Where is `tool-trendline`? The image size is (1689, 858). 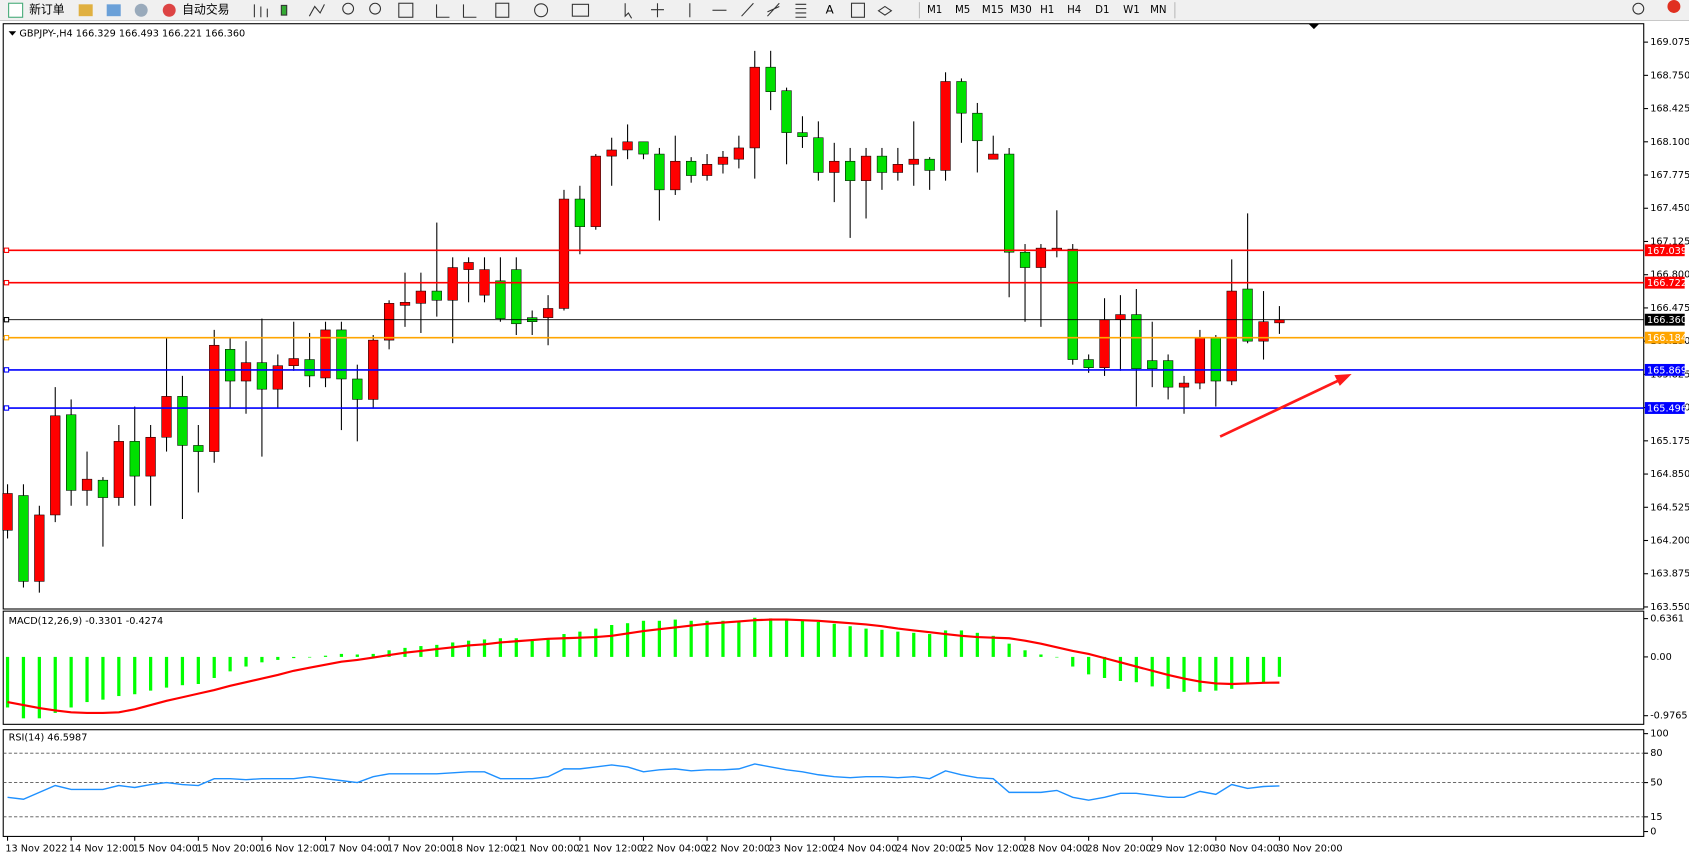
tool-trendline is located at coordinates (747, 9).